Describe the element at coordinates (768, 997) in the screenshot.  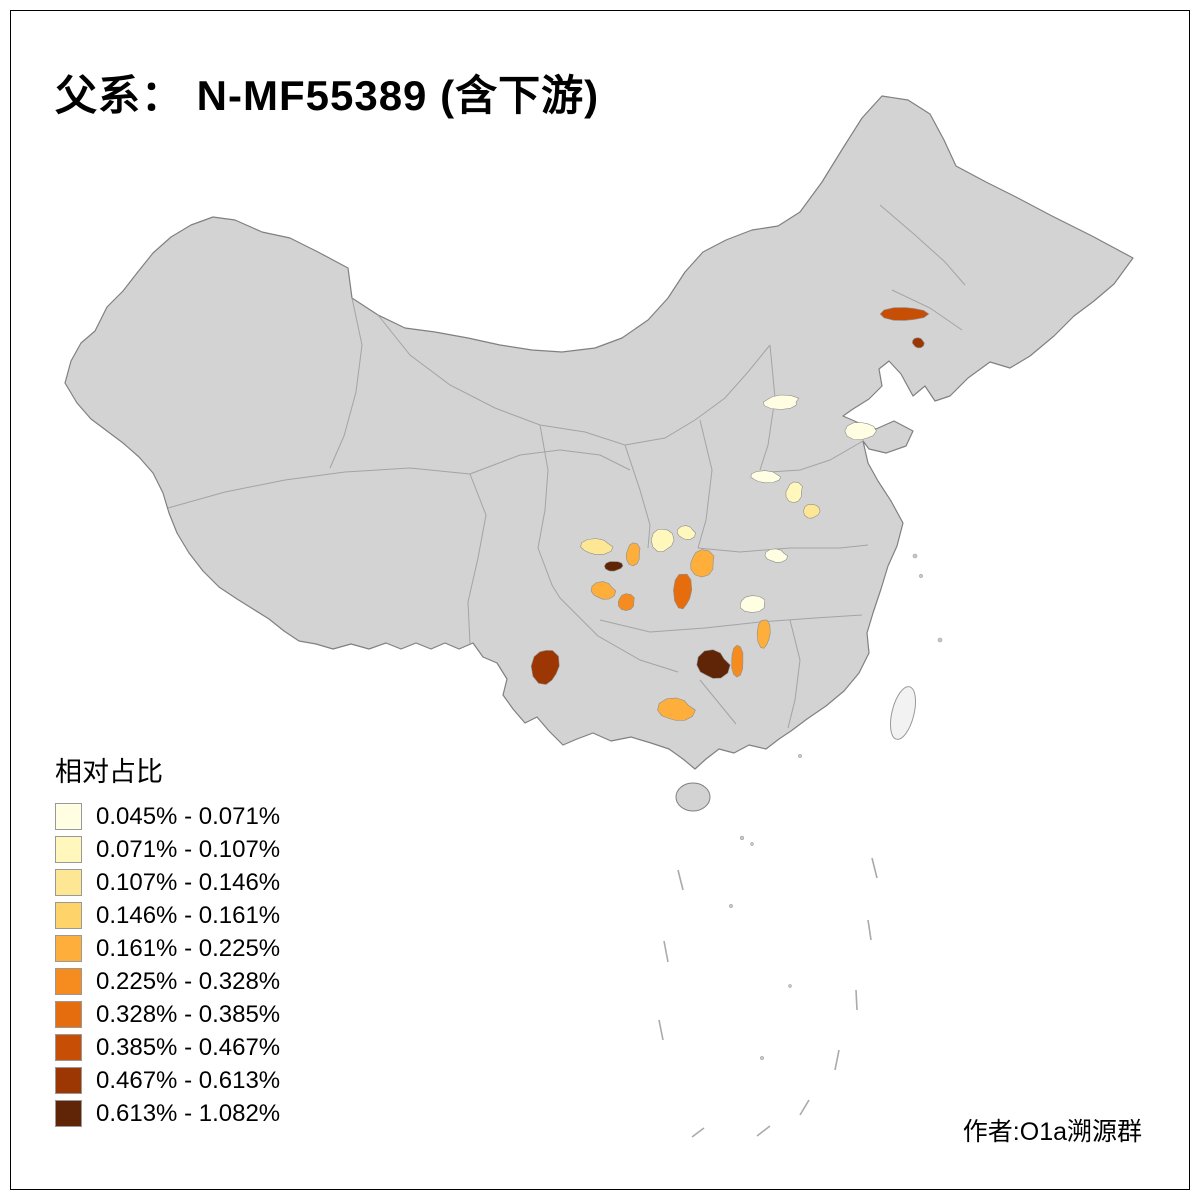
I see `nine-dash-line` at that location.